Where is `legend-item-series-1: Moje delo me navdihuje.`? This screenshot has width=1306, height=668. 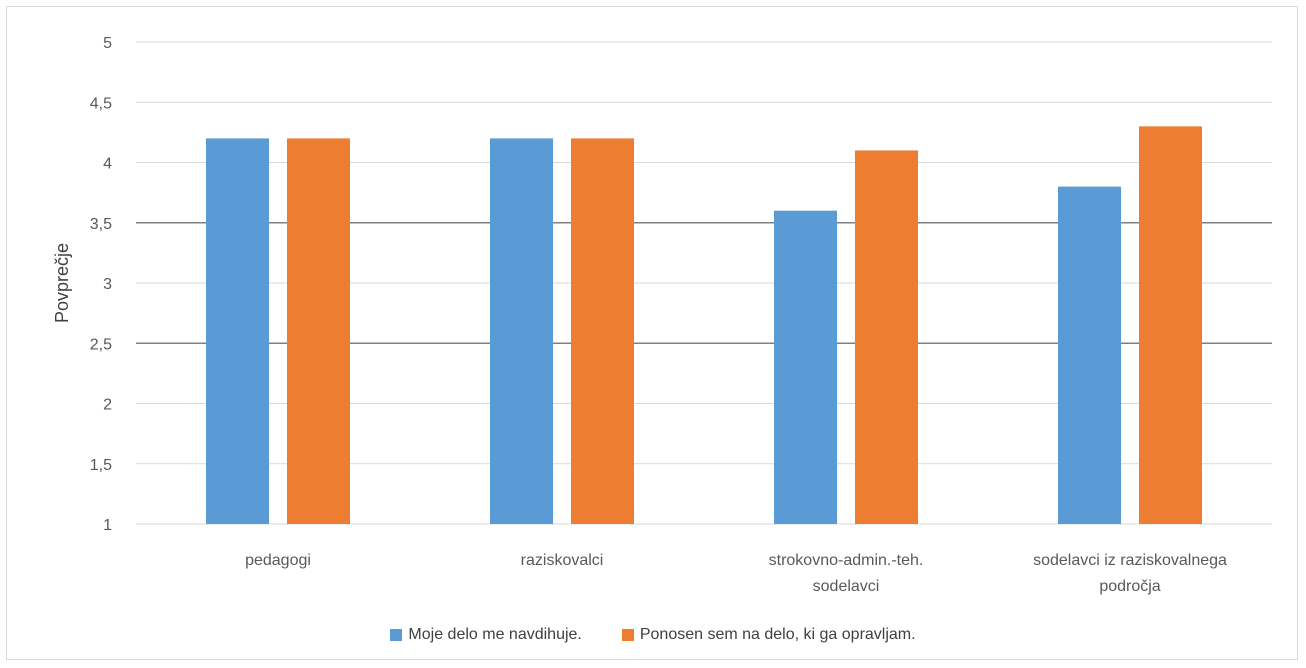
legend-item-series-1: Moje delo me navdihuje. is located at coordinates (486, 635).